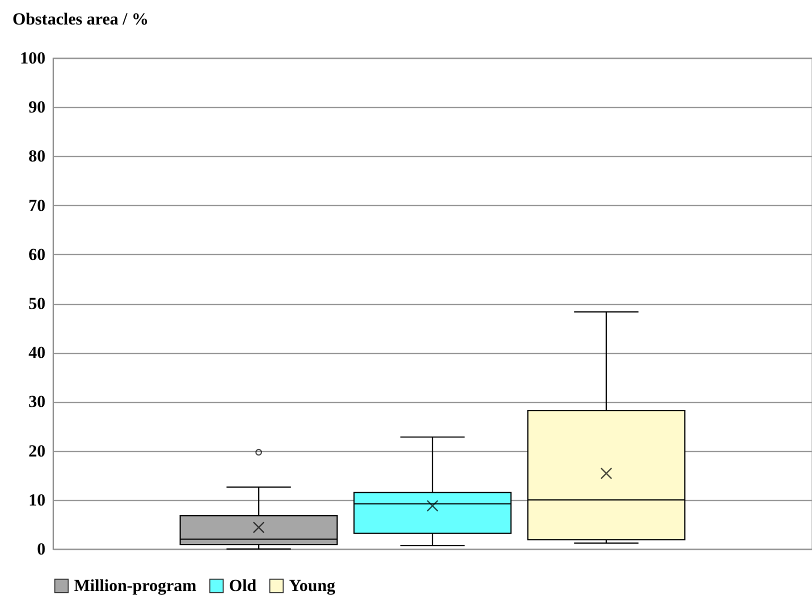  I want to click on y-tick-label: 100, so click(33, 58).